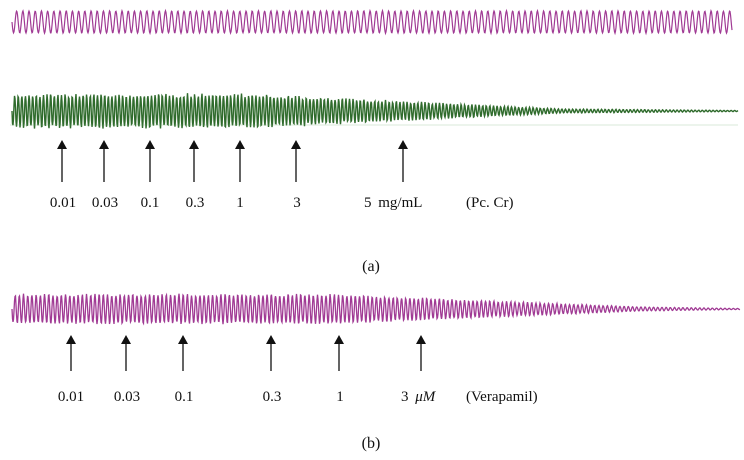 The width and height of the screenshot is (744, 460). What do you see at coordinates (376, 309) in the screenshot?
I see `panel-b-magenta-trace` at bounding box center [376, 309].